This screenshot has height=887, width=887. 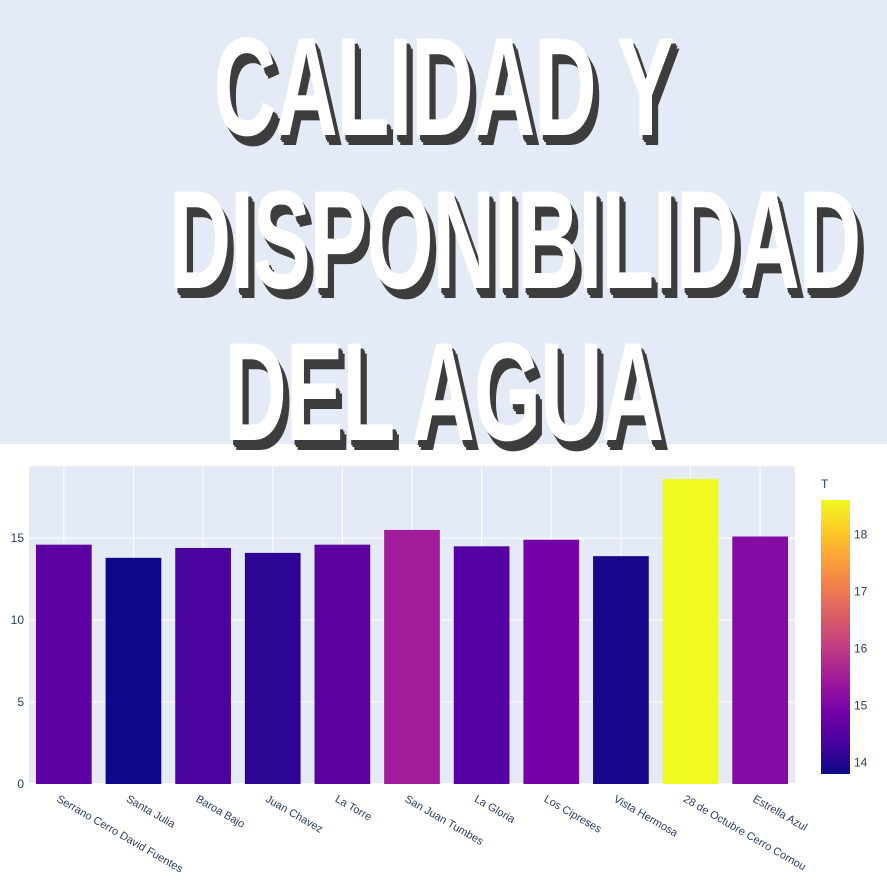 I want to click on x-tick-label: Los Cipreses, so click(x=573, y=814).